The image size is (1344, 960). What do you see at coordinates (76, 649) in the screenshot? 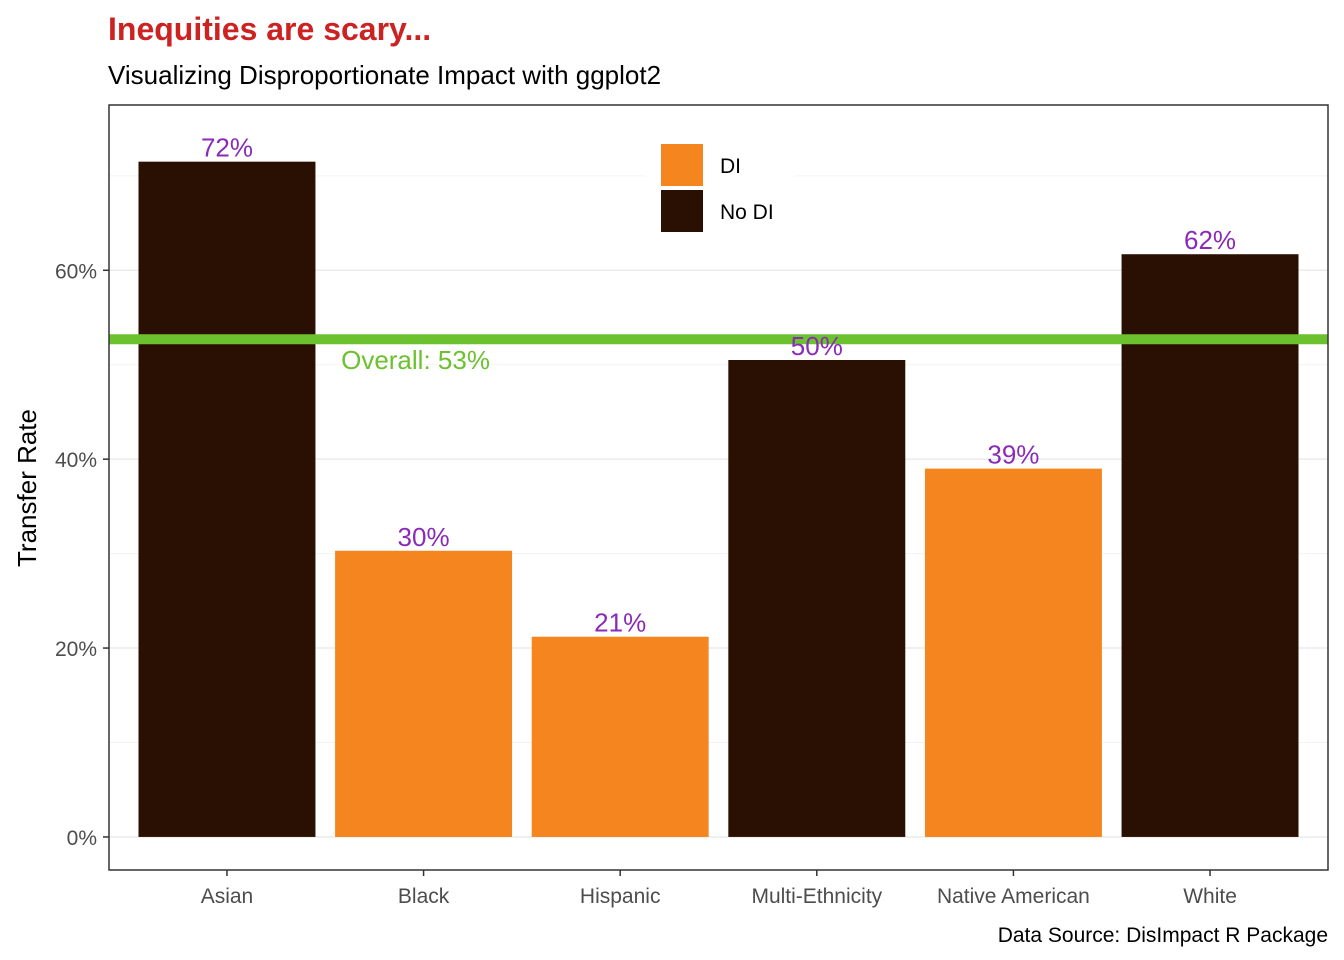
I see `y-tick-label: 20%` at bounding box center [76, 649].